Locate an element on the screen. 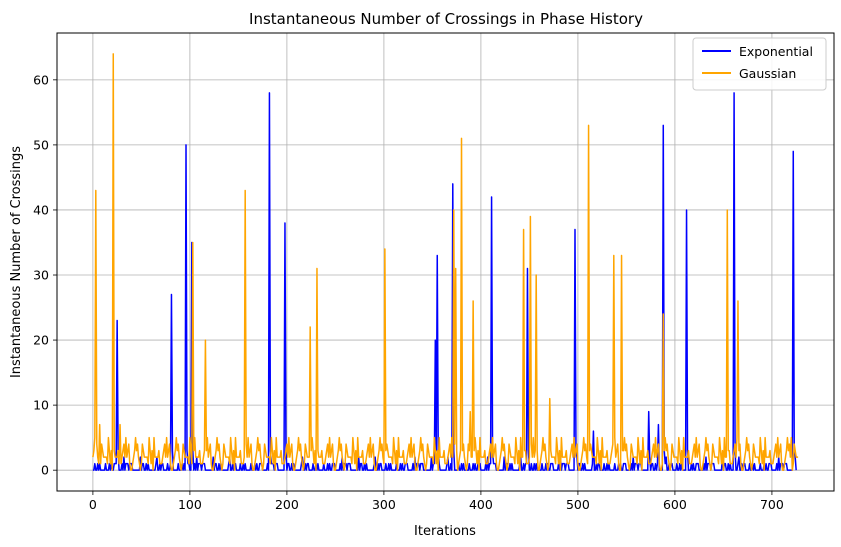 This screenshot has height=547, width=841. x-tick-label: 600 is located at coordinates (675, 504).